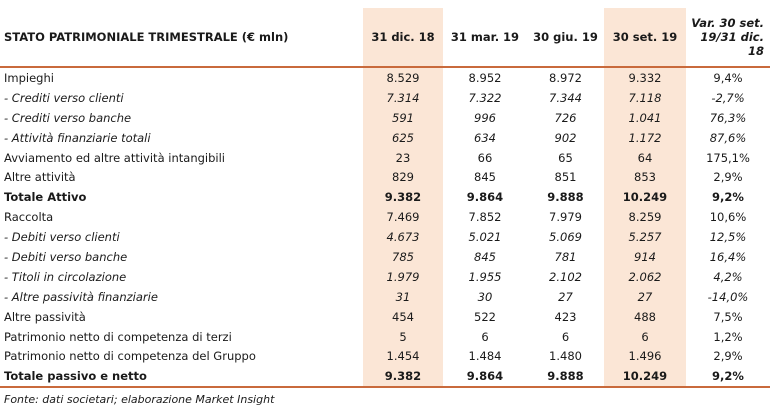 Image resolution: width=780 pixels, height=414 pixels. What do you see at coordinates (385, 77) in the screenshot?
I see `table-row: Impieghi 8.529 8.952 8.972 9.332 9,4%` at bounding box center [385, 77].